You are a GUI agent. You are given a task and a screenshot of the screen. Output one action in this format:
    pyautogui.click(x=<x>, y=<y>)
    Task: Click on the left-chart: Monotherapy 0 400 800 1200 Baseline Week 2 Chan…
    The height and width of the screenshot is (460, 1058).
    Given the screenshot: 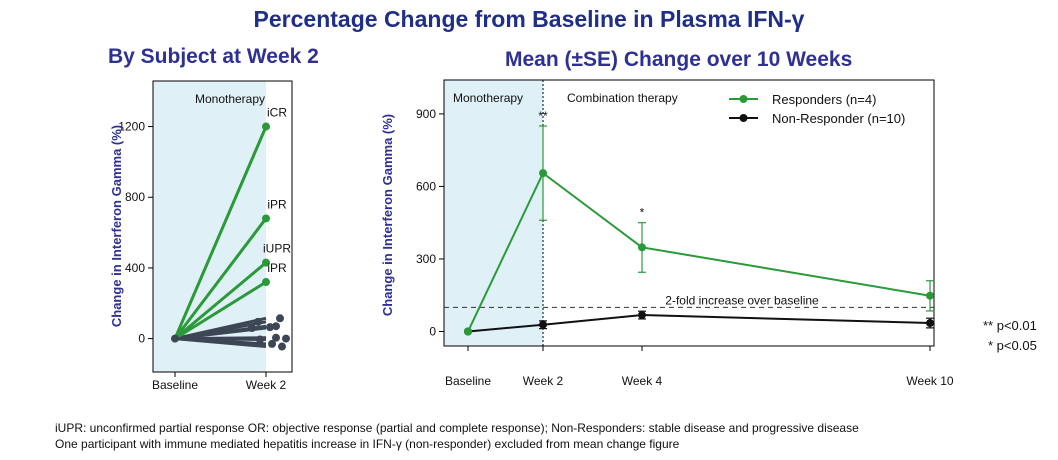 What is the action you would take?
    pyautogui.click(x=201, y=236)
    